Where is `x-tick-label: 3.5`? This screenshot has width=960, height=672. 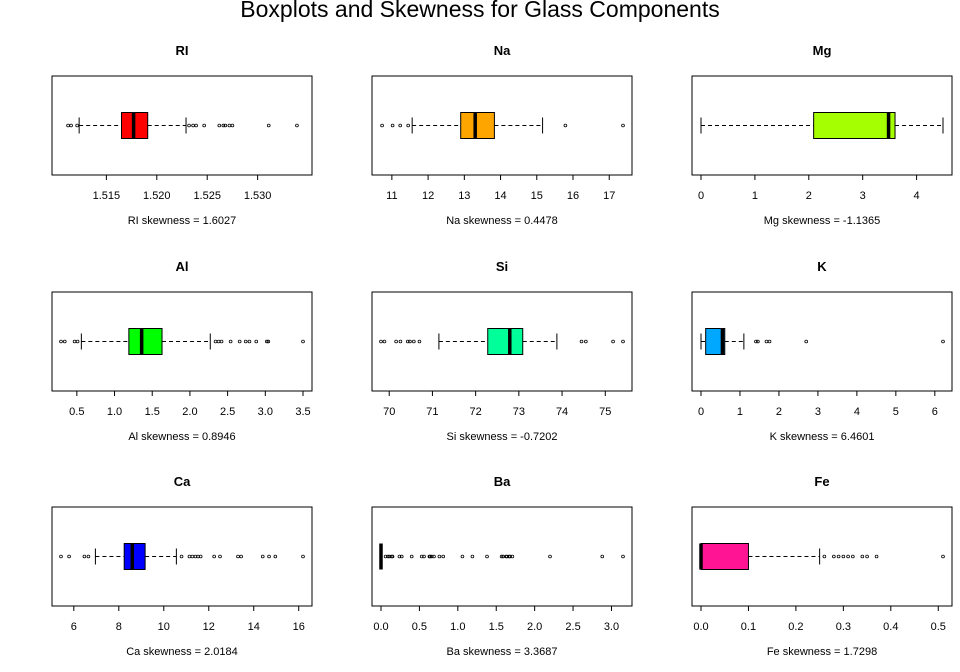
x-tick-label: 3.5 is located at coordinates (302, 412).